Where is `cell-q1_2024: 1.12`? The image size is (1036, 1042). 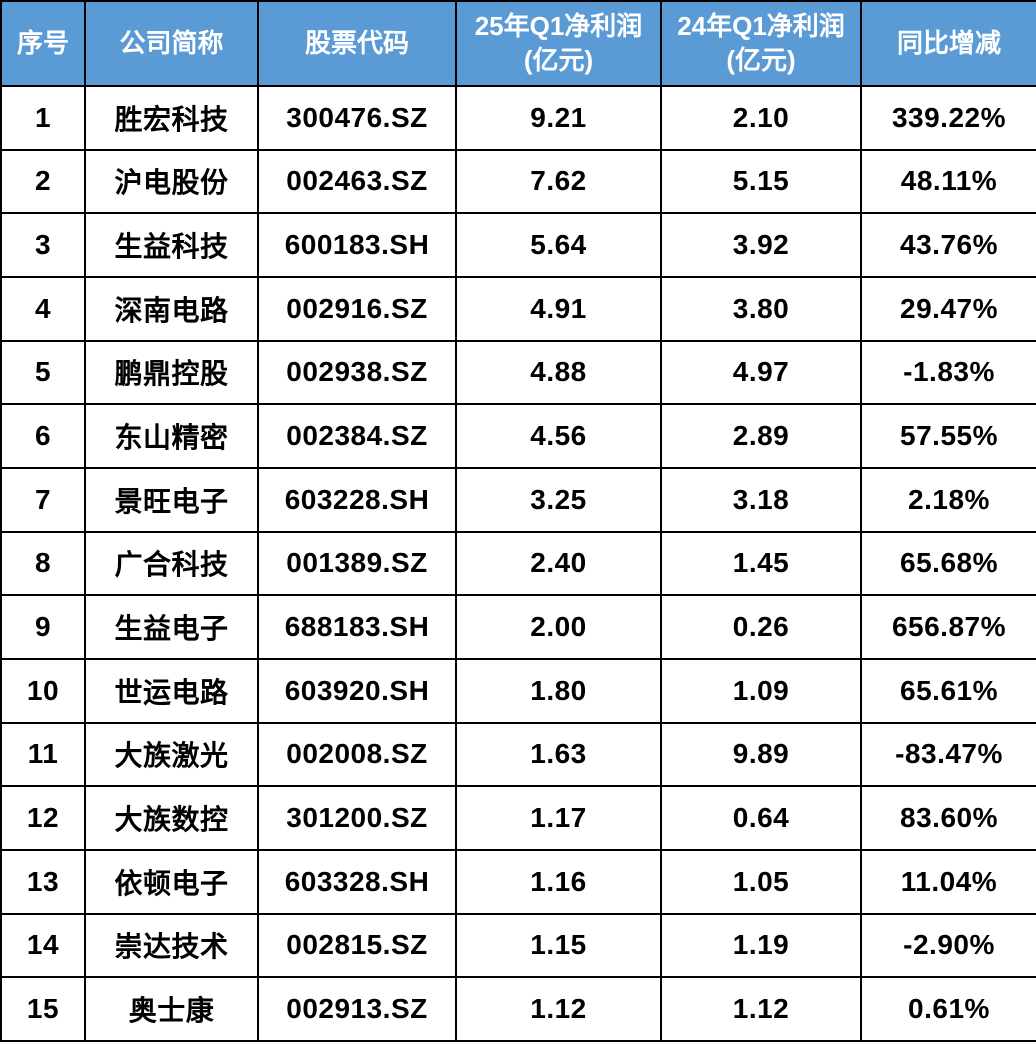 cell-q1_2024: 1.12 is located at coordinates (761, 1009).